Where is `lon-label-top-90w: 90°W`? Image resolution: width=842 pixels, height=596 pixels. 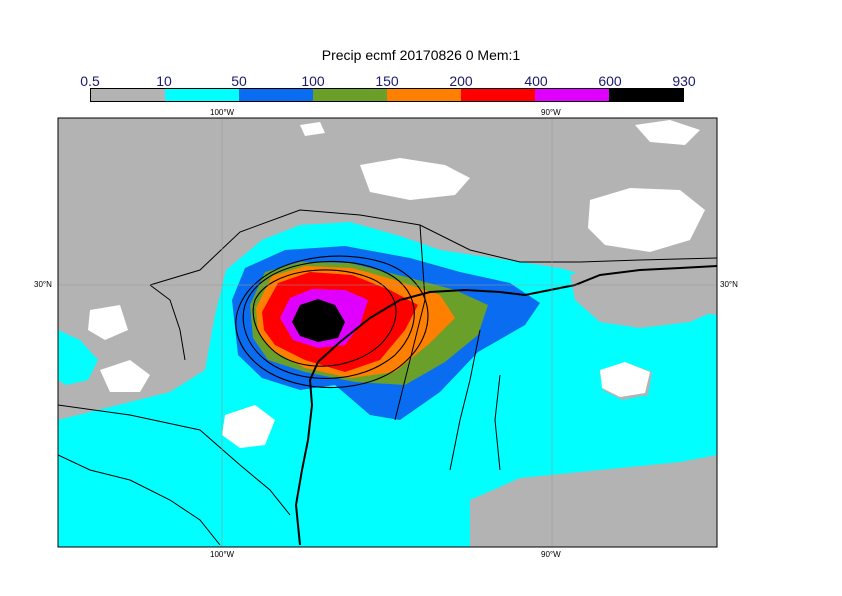
lon-label-top-90w: 90°W is located at coordinates (551, 112).